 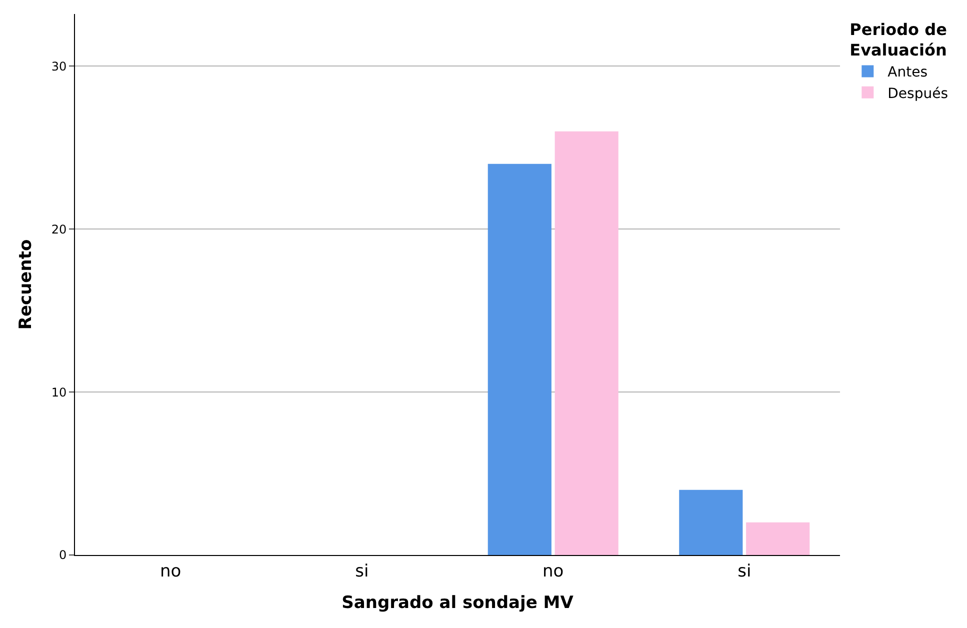 I want to click on legend-title: Periodo de Evaluación, so click(x=899, y=40).